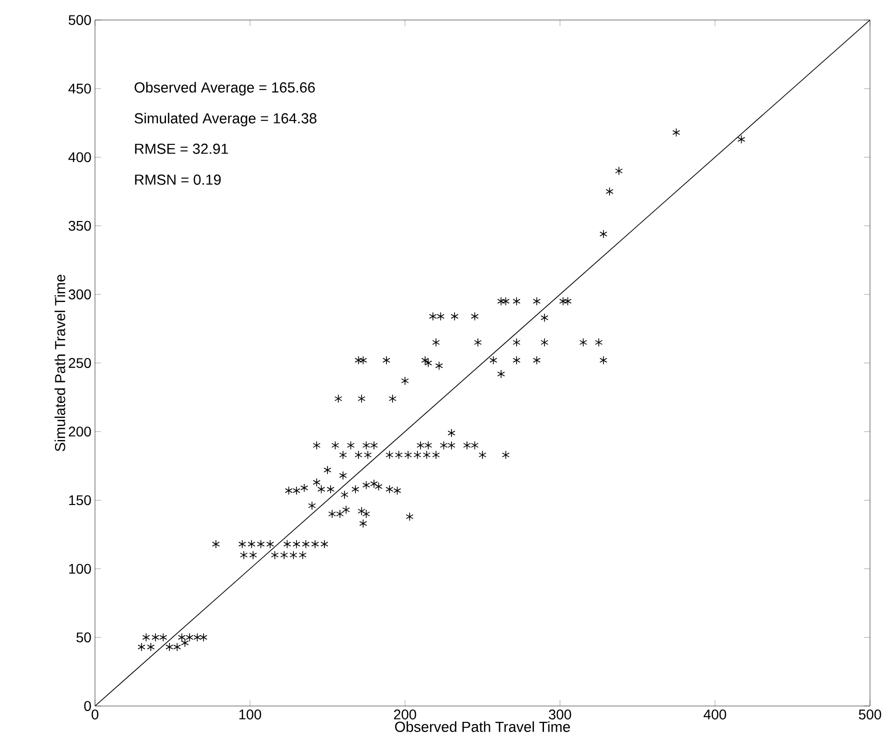 Image resolution: width=894 pixels, height=740 pixels. Describe the element at coordinates (405, 715) in the screenshot. I see `x-tick-label: 200` at that location.